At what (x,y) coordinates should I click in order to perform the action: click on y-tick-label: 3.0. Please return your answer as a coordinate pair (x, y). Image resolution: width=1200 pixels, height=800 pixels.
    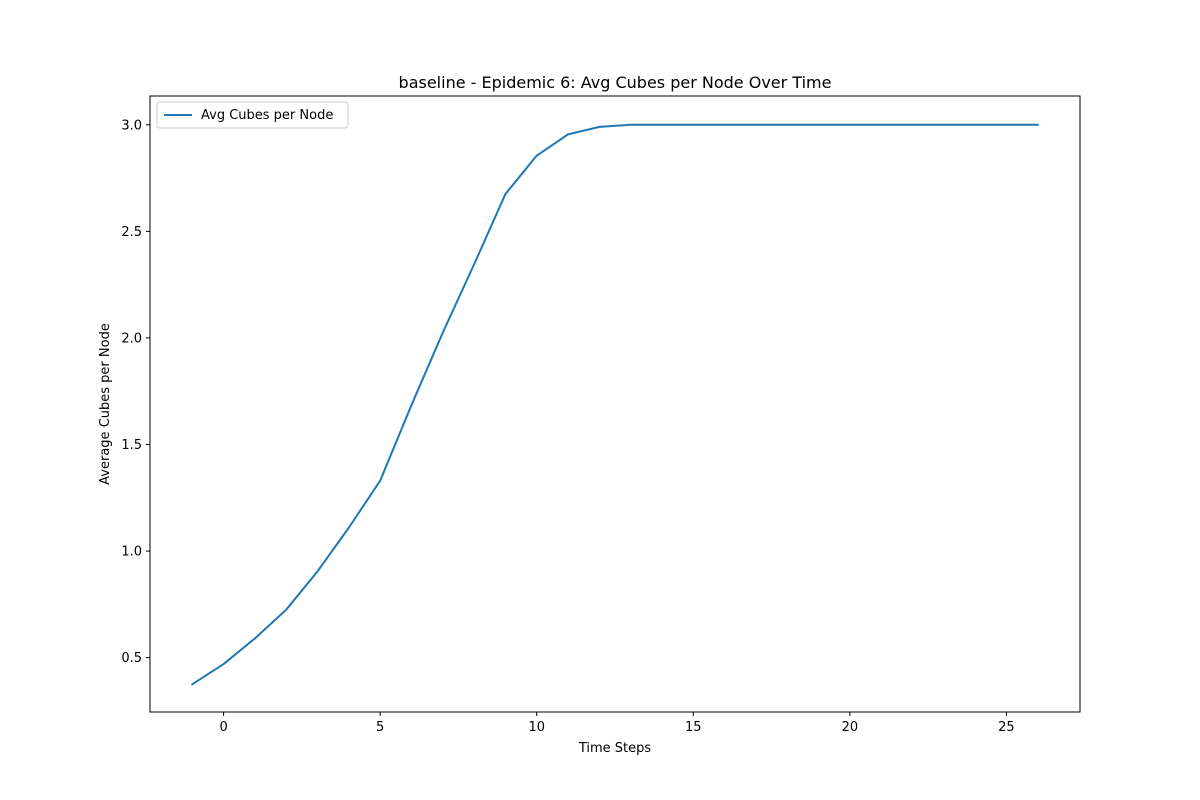
    Looking at the image, I should click on (131, 125).